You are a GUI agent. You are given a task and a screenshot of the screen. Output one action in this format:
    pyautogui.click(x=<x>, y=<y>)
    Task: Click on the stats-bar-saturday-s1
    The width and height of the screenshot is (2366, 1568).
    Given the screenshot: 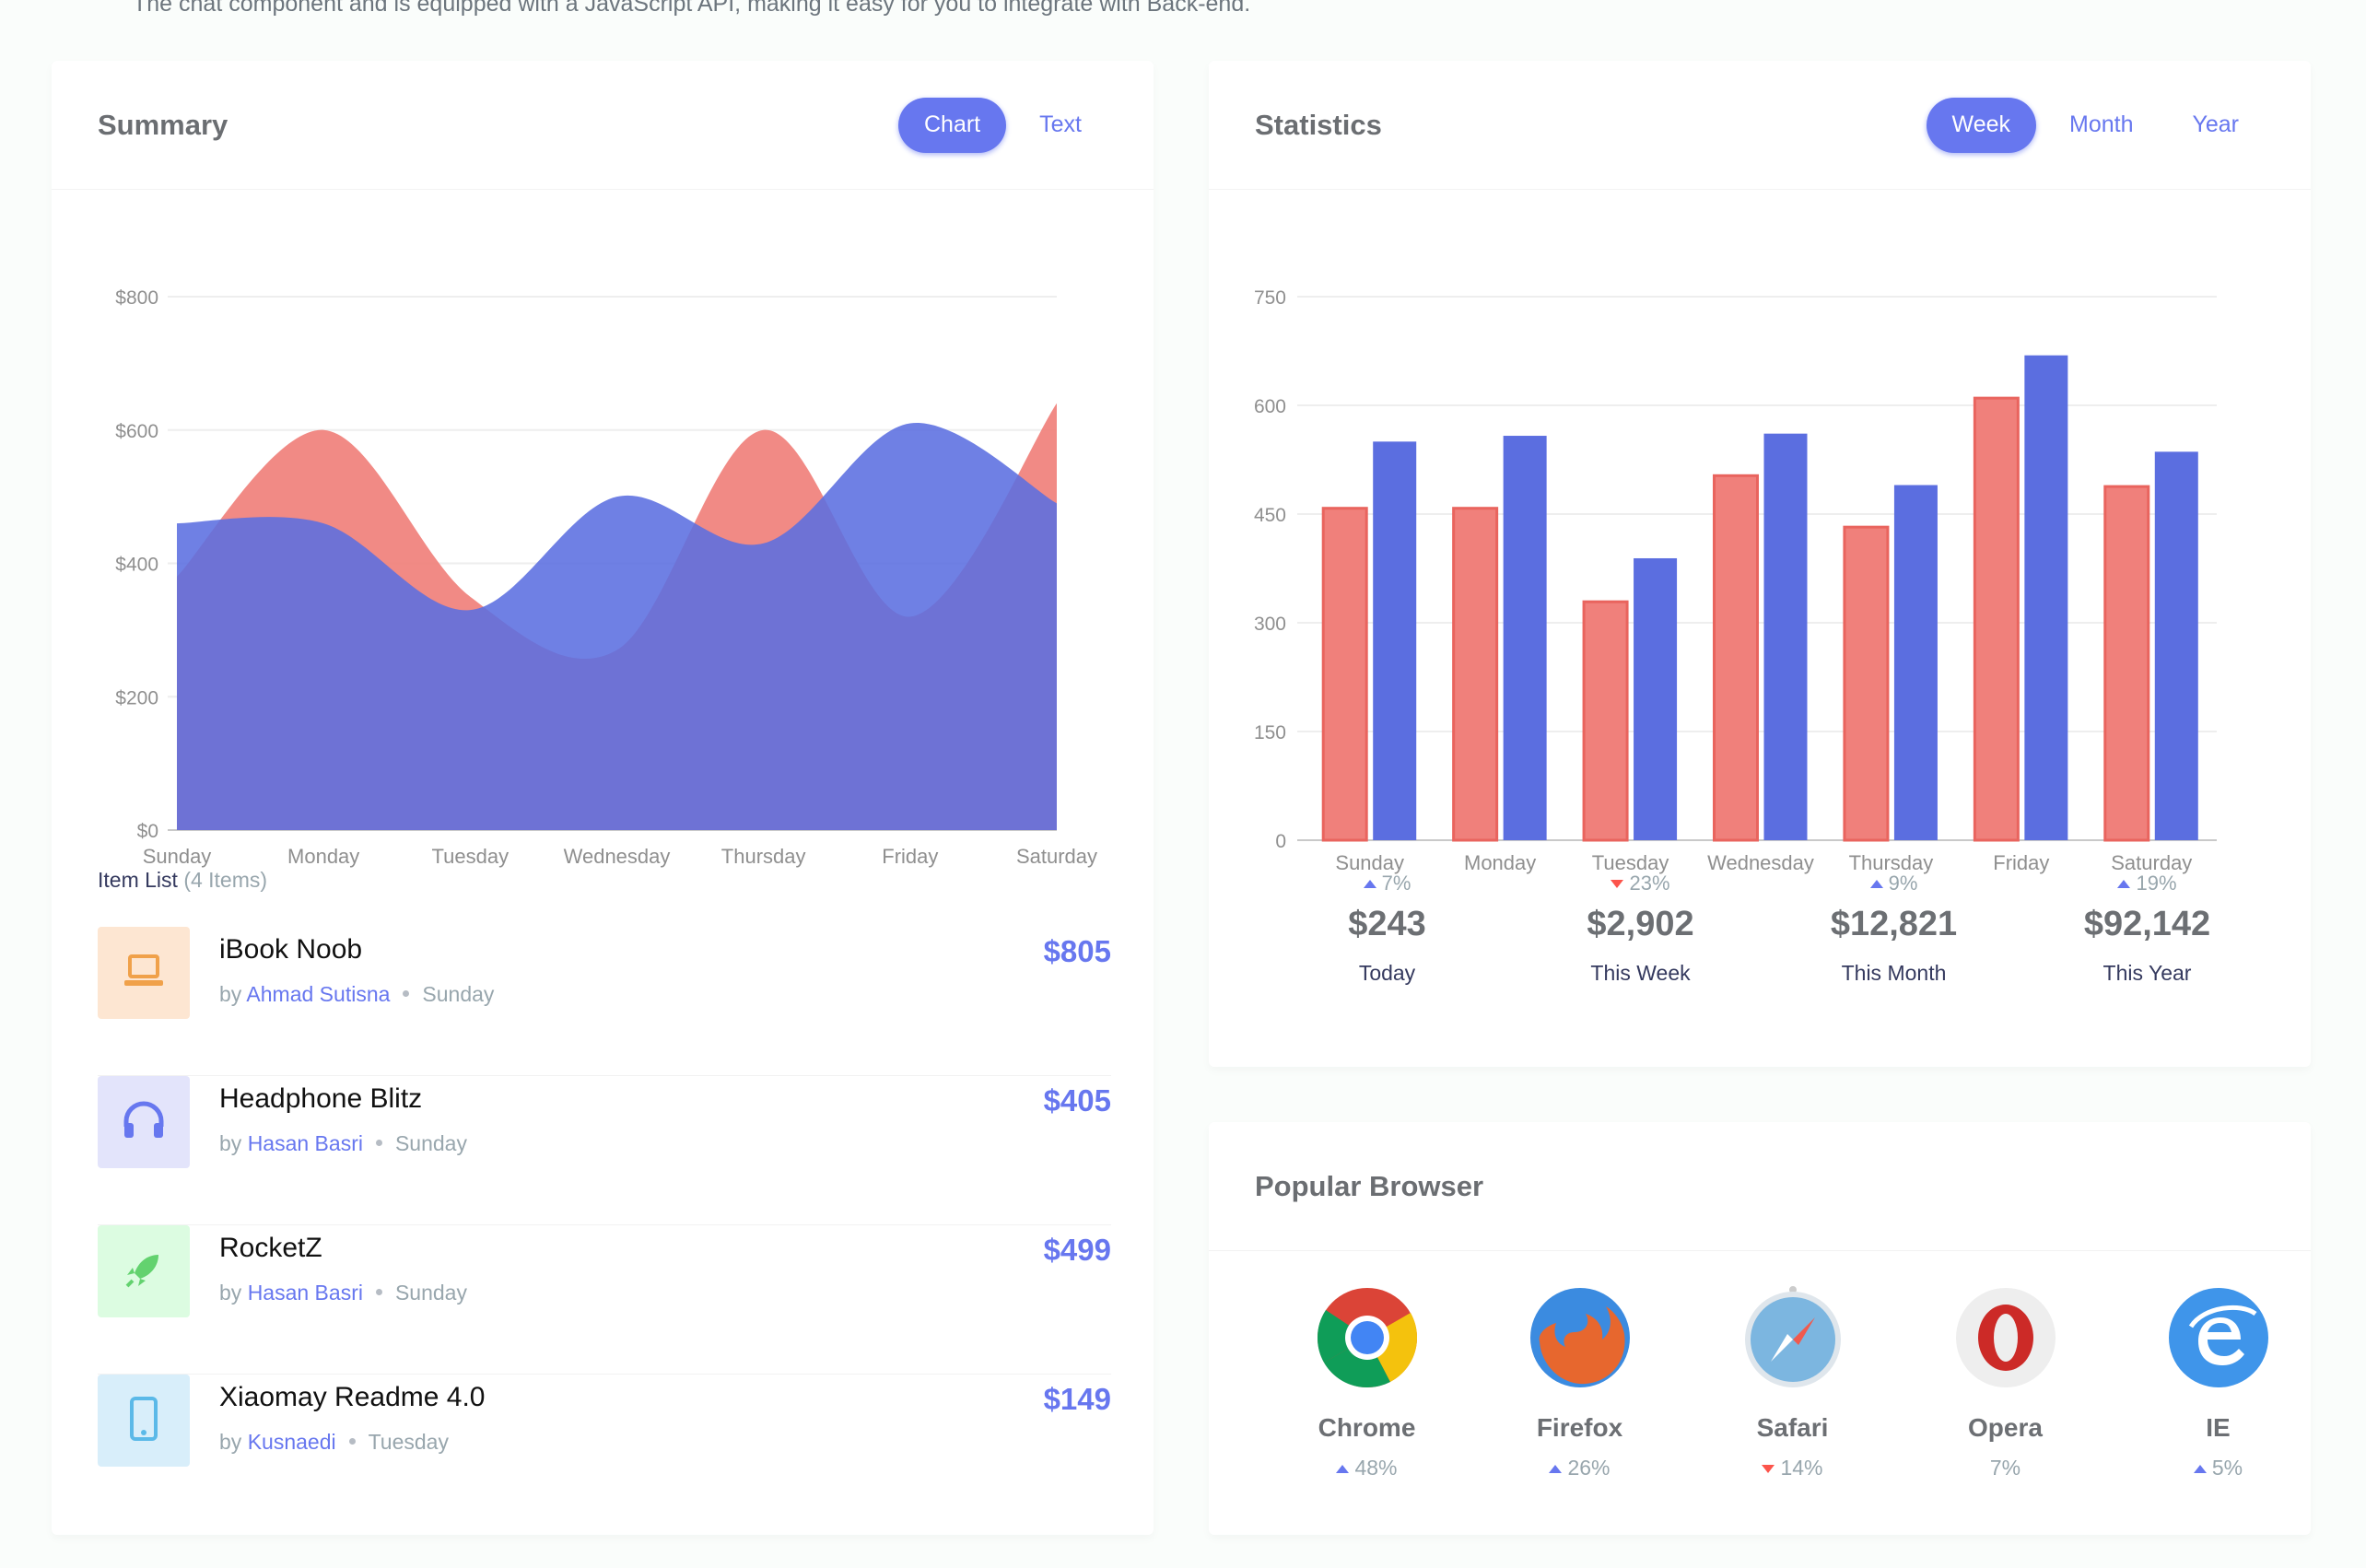 What is the action you would take?
    pyautogui.click(x=2176, y=645)
    